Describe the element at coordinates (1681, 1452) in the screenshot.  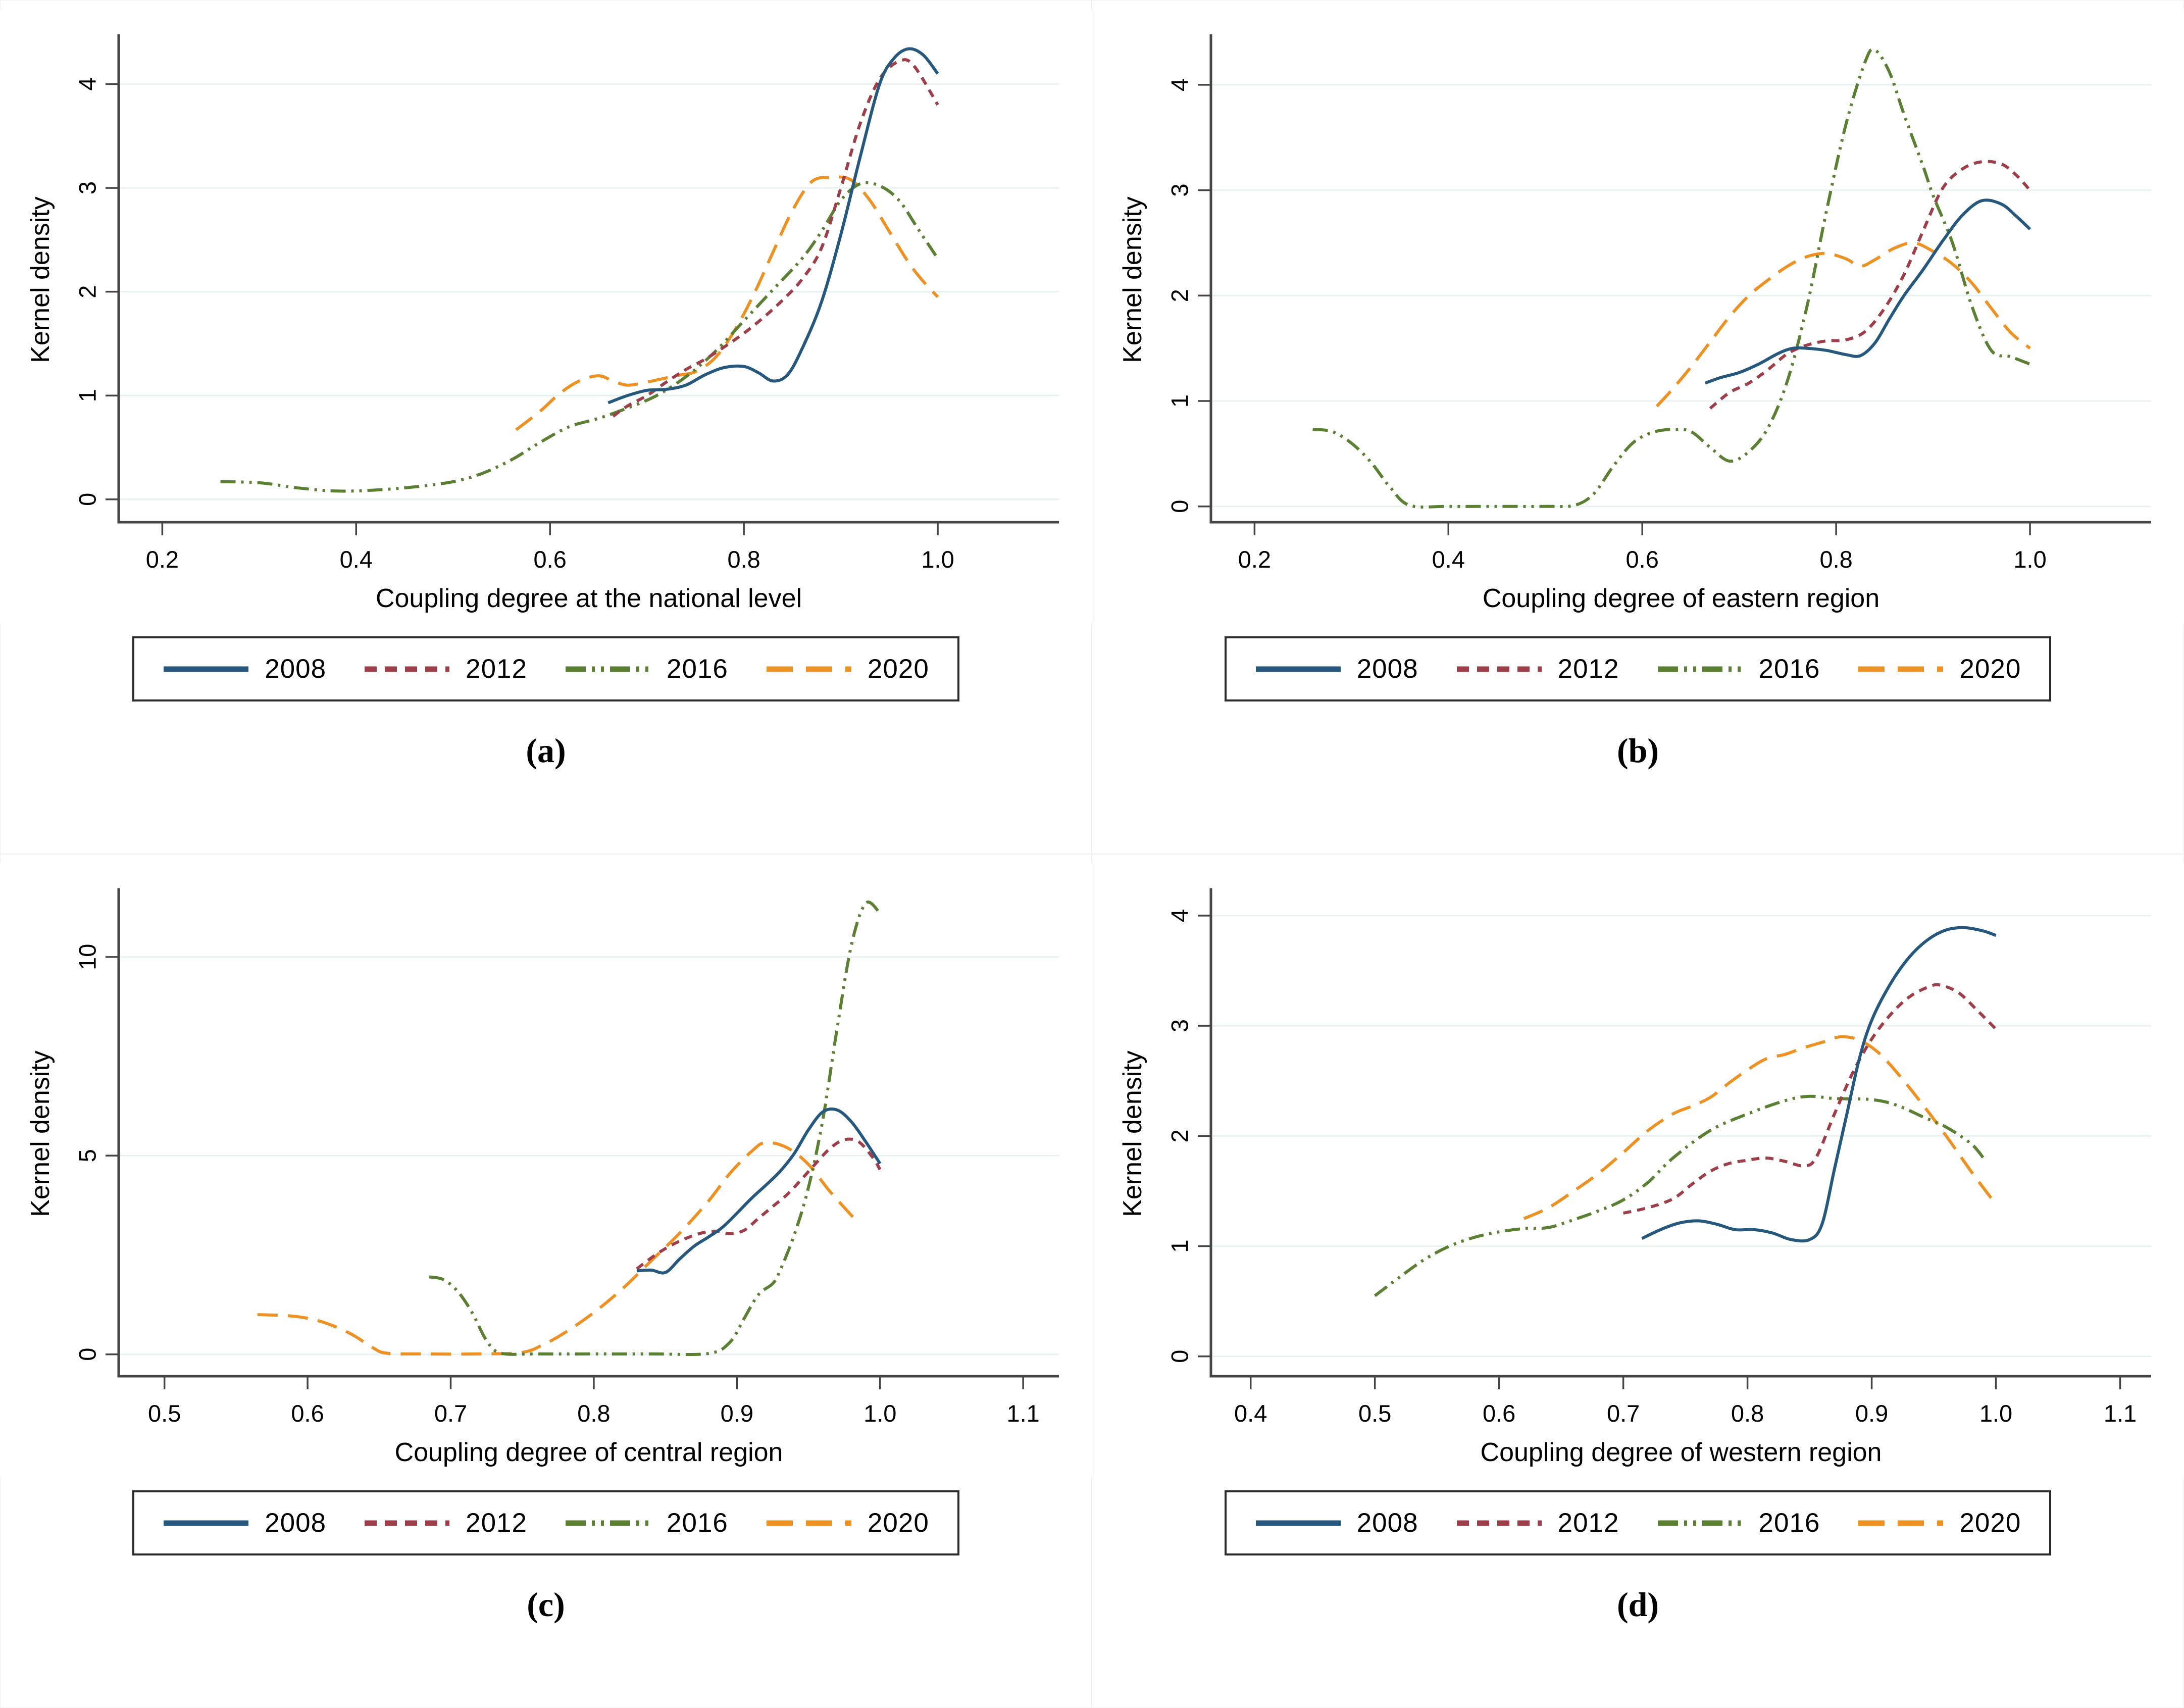
I see `x-axis-title: Coupling degree of western region` at that location.